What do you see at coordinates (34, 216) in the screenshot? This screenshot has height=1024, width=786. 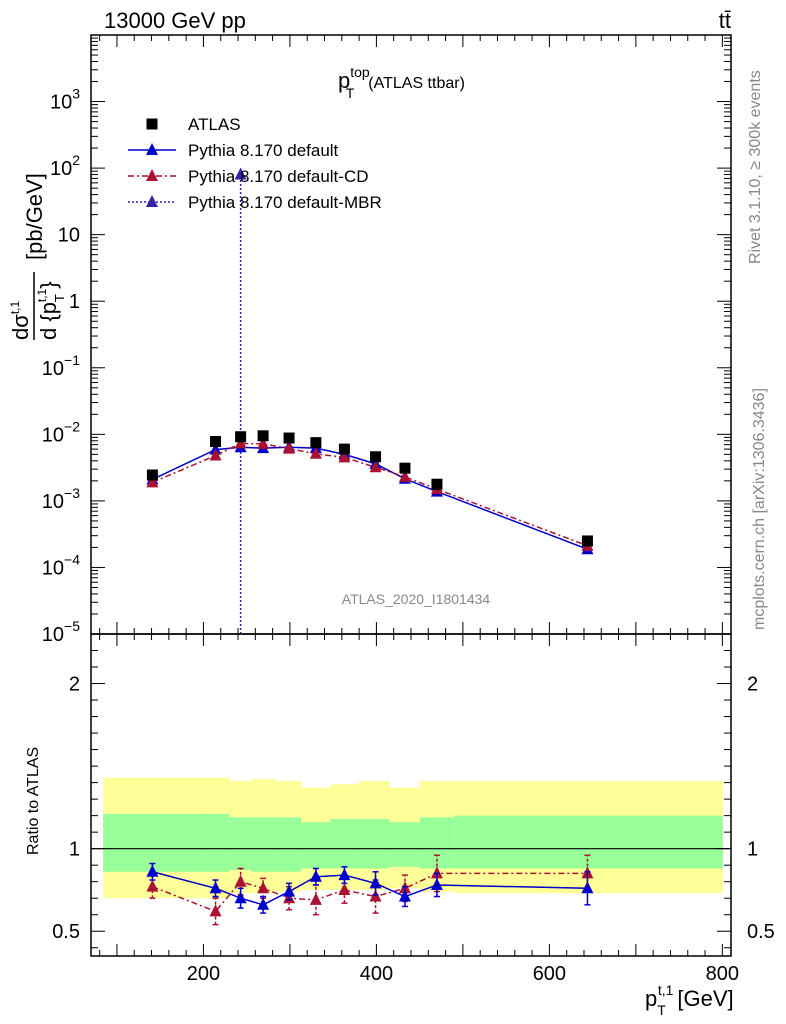 I see `ylabel-unit: [pb/GeV]` at bounding box center [34, 216].